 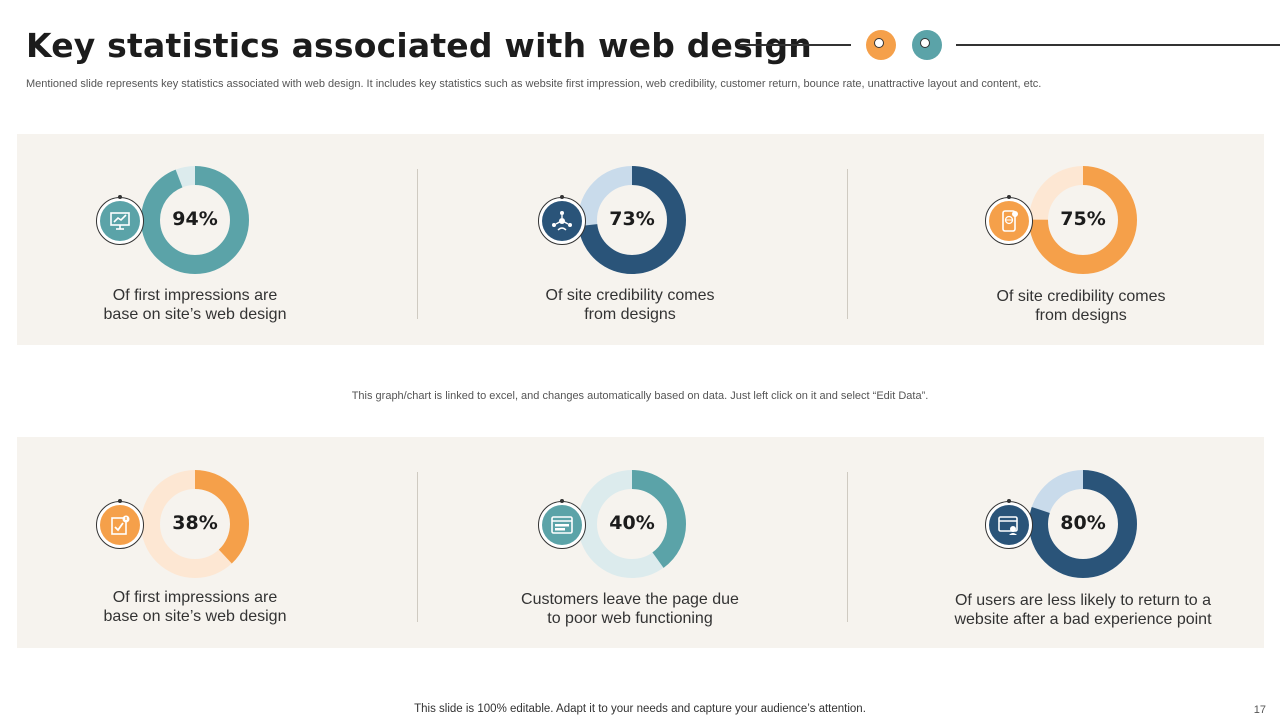 What do you see at coordinates (927, 45) in the screenshot?
I see `decor-circle-teal` at bounding box center [927, 45].